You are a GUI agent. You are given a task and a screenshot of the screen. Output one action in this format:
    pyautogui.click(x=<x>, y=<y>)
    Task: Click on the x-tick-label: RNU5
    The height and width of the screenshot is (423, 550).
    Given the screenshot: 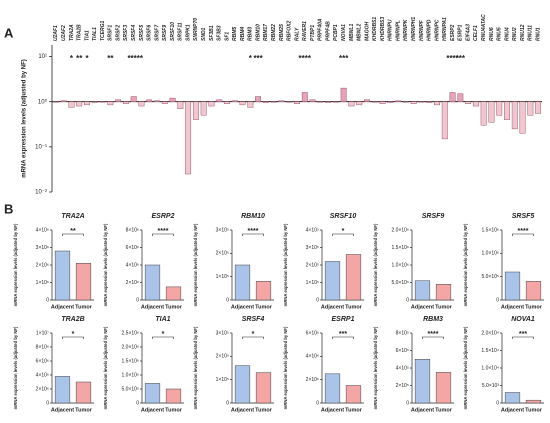 What is the action you would take?
    pyautogui.click(x=500, y=34)
    